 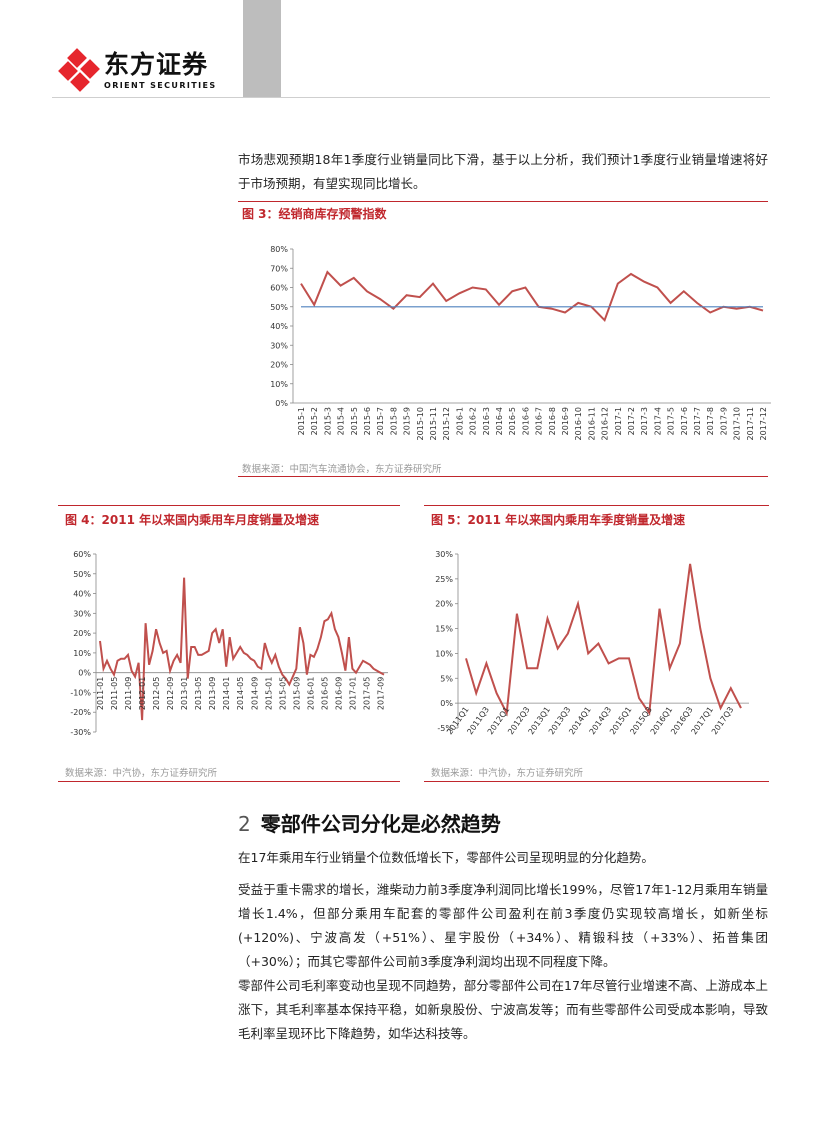 I want to click on x-tick-label: 2015-7, so click(x=380, y=421).